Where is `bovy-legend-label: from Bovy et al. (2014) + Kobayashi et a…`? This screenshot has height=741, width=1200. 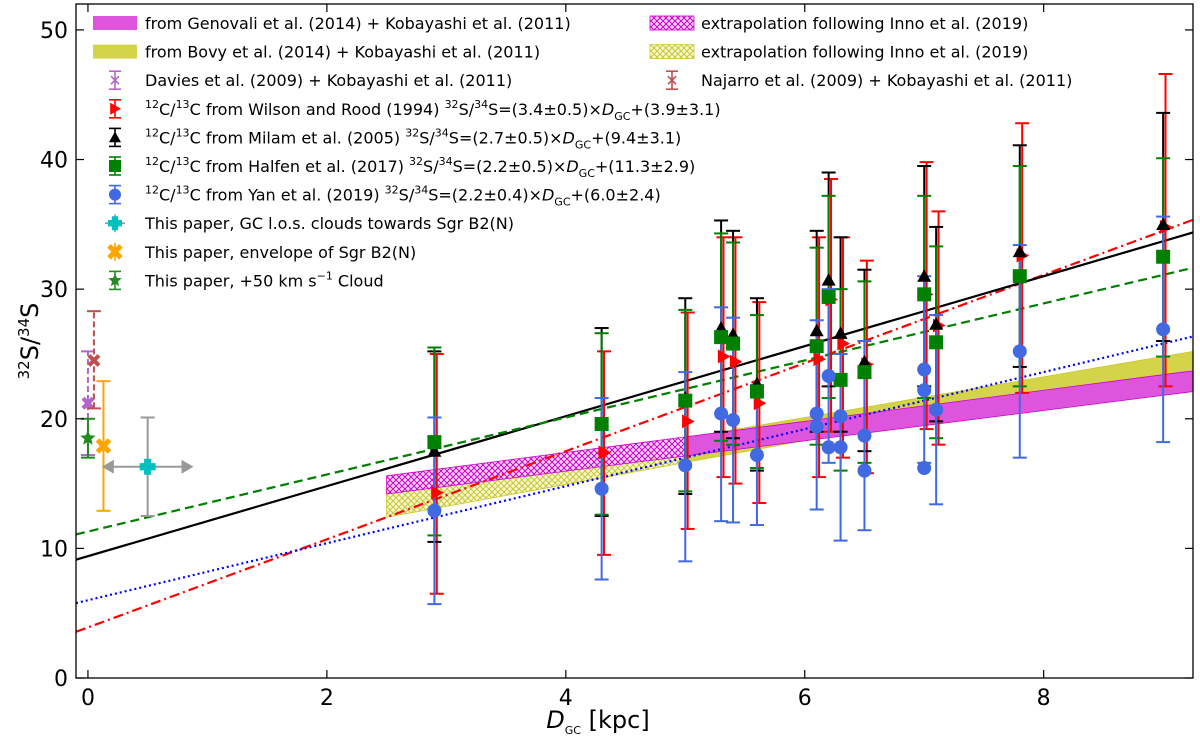
bovy-legend-label: from Bovy et al. (2014) + Kobayashi et a… is located at coordinates (342, 52).